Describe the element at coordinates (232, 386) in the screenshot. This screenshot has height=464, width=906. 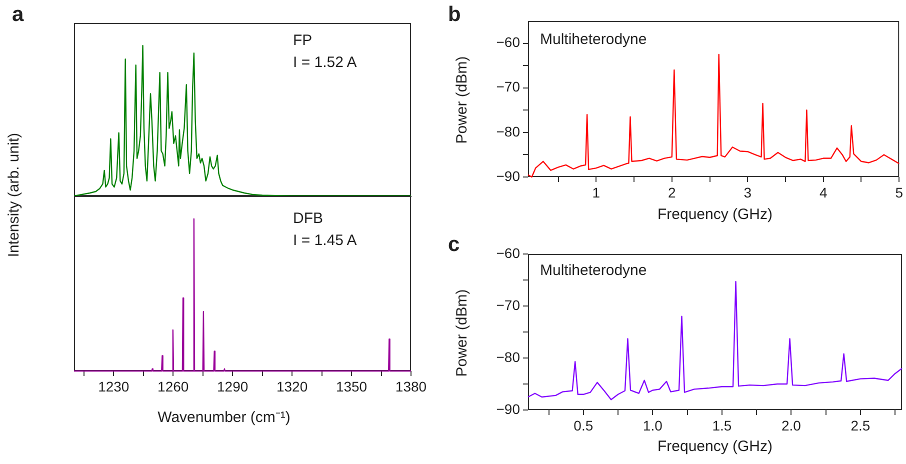
I see `x-tick-label: 1290` at that location.